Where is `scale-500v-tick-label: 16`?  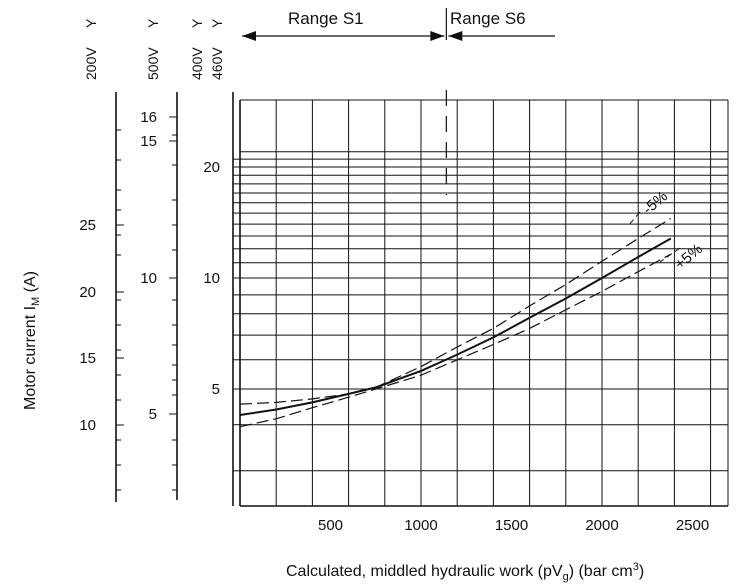
scale-500v-tick-label: 16 is located at coordinates (148, 117).